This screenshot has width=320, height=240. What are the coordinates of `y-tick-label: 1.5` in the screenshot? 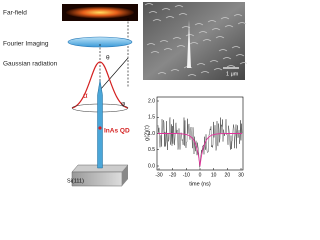 It's located at (151, 118).